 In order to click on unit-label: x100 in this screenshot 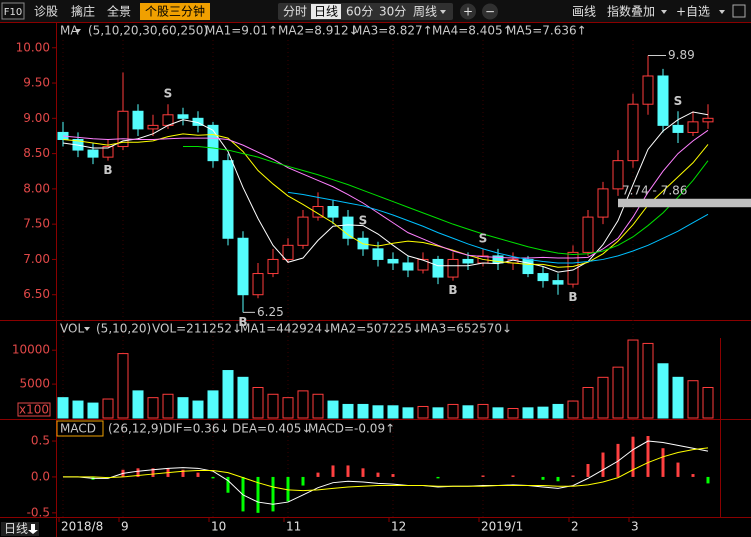, I will do `click(34, 410)`.